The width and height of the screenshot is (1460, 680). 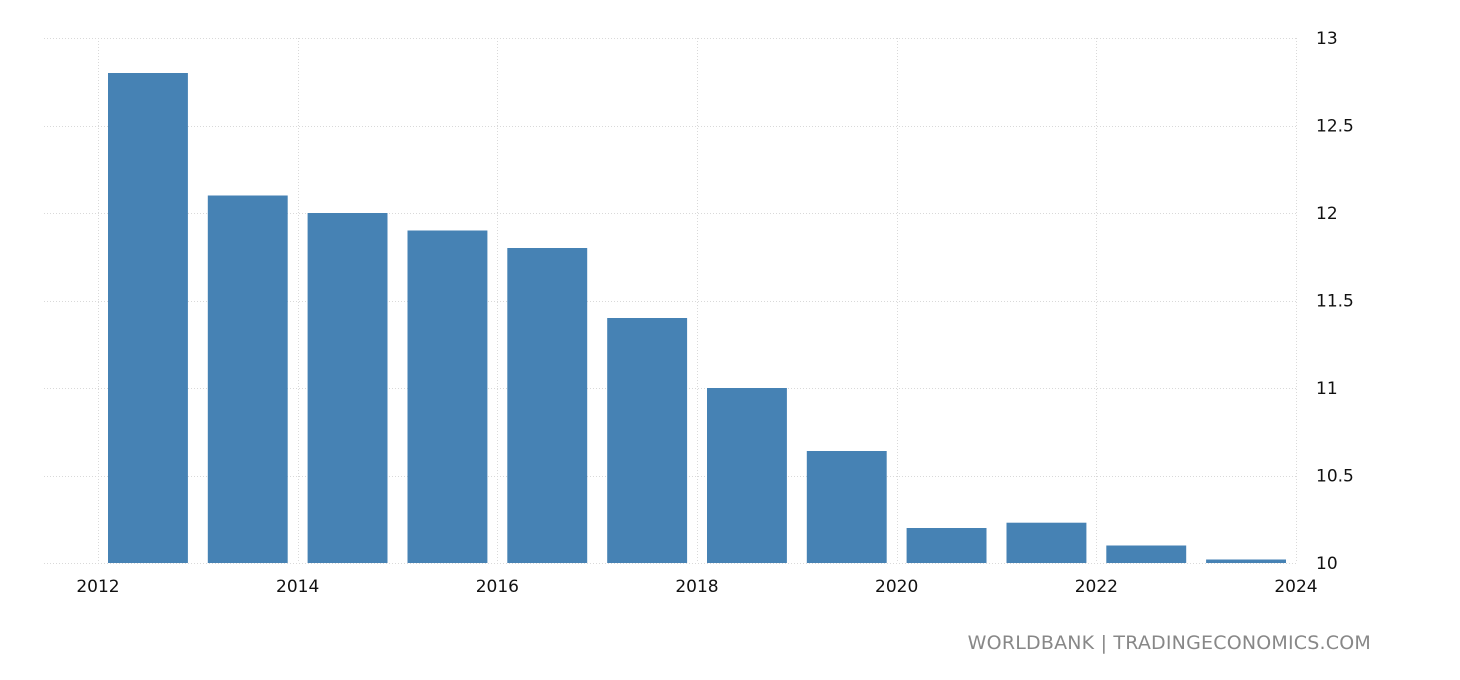 I want to click on bar-2018, so click(x=747, y=475).